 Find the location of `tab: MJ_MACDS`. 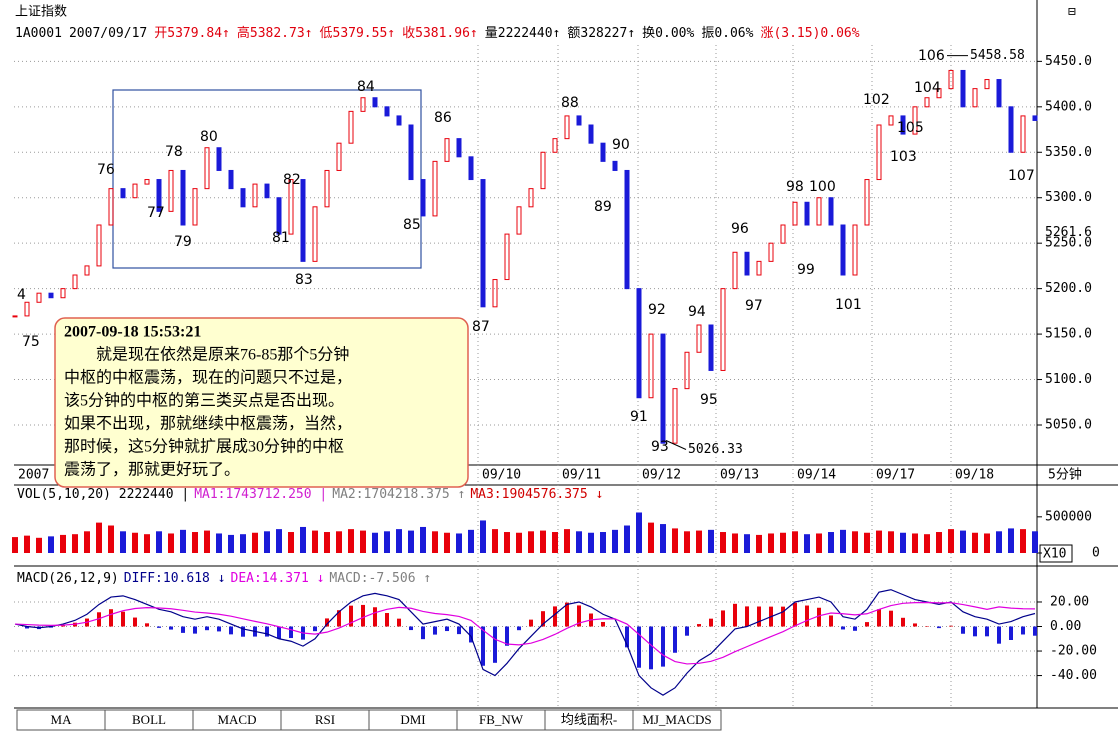

tab: MJ_MACDS is located at coordinates (677, 720).